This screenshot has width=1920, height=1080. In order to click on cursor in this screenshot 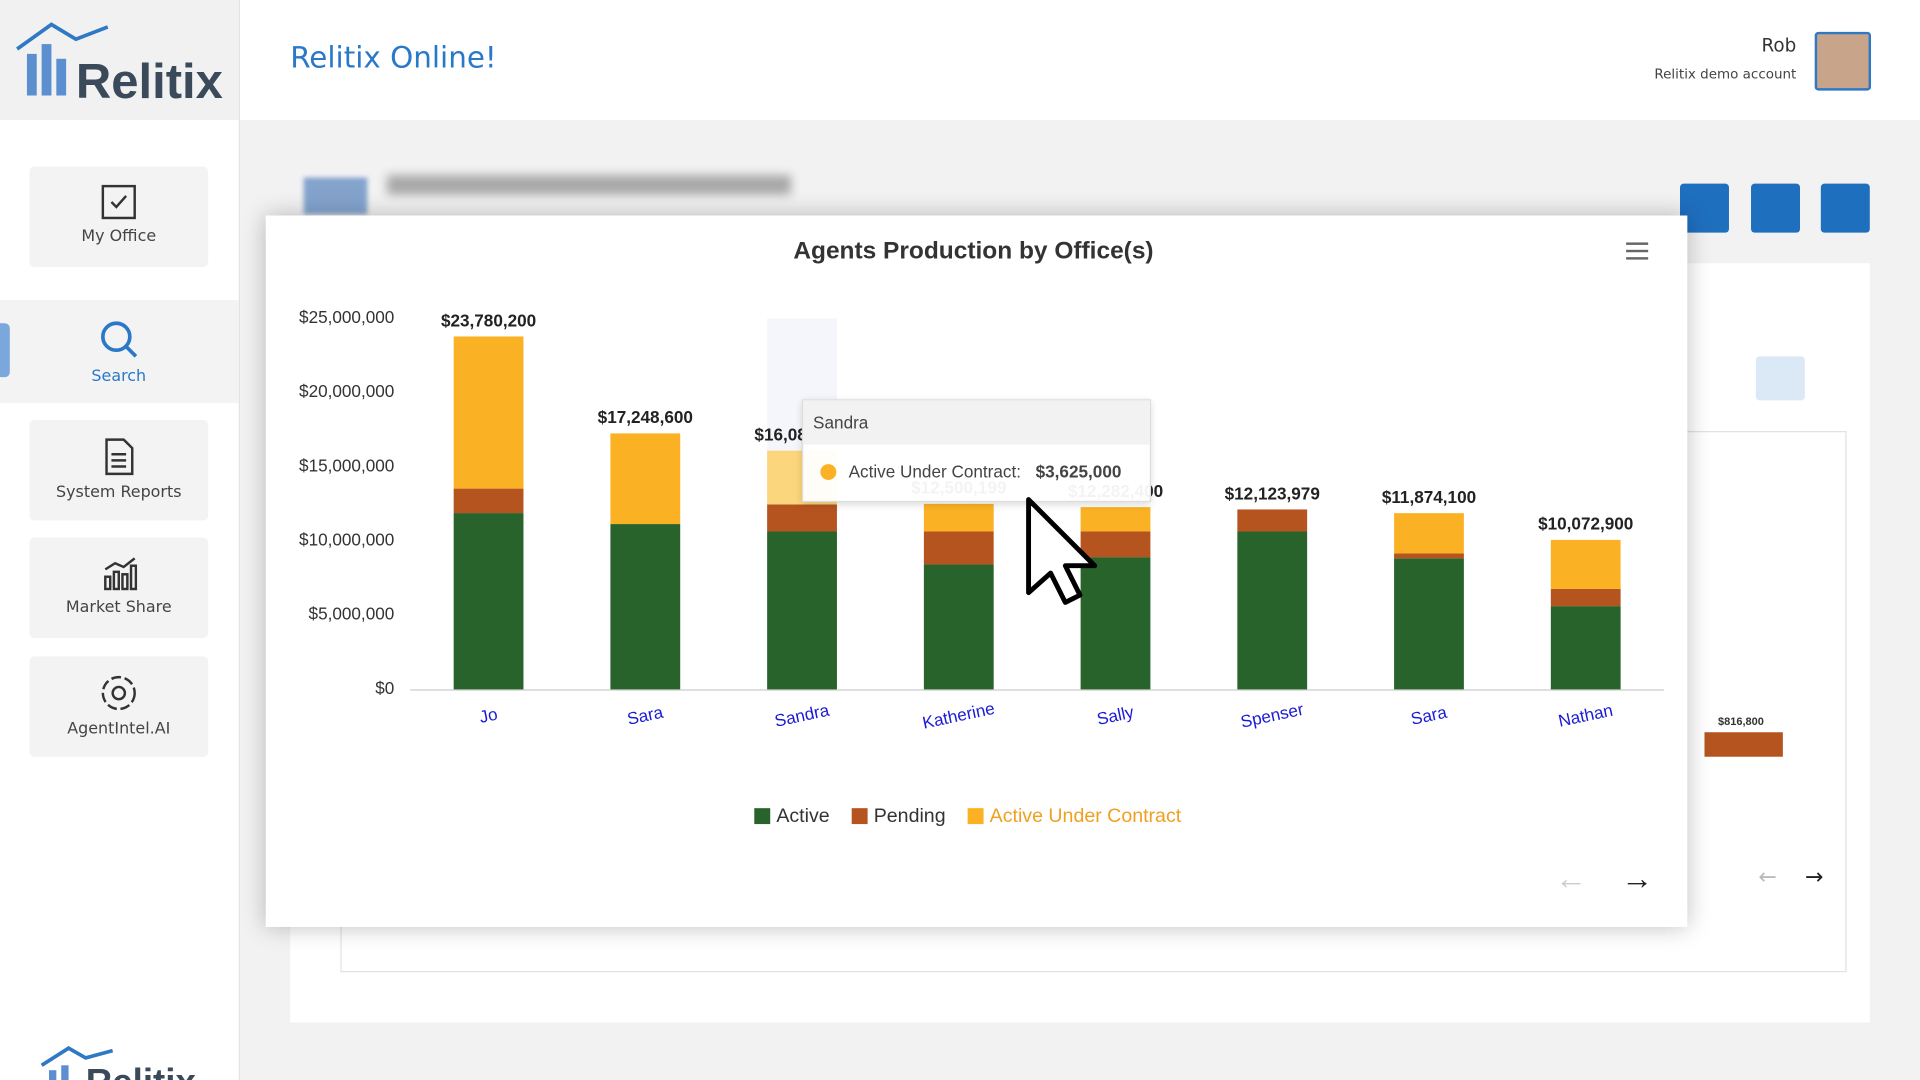, I will do `click(1062, 551)`.